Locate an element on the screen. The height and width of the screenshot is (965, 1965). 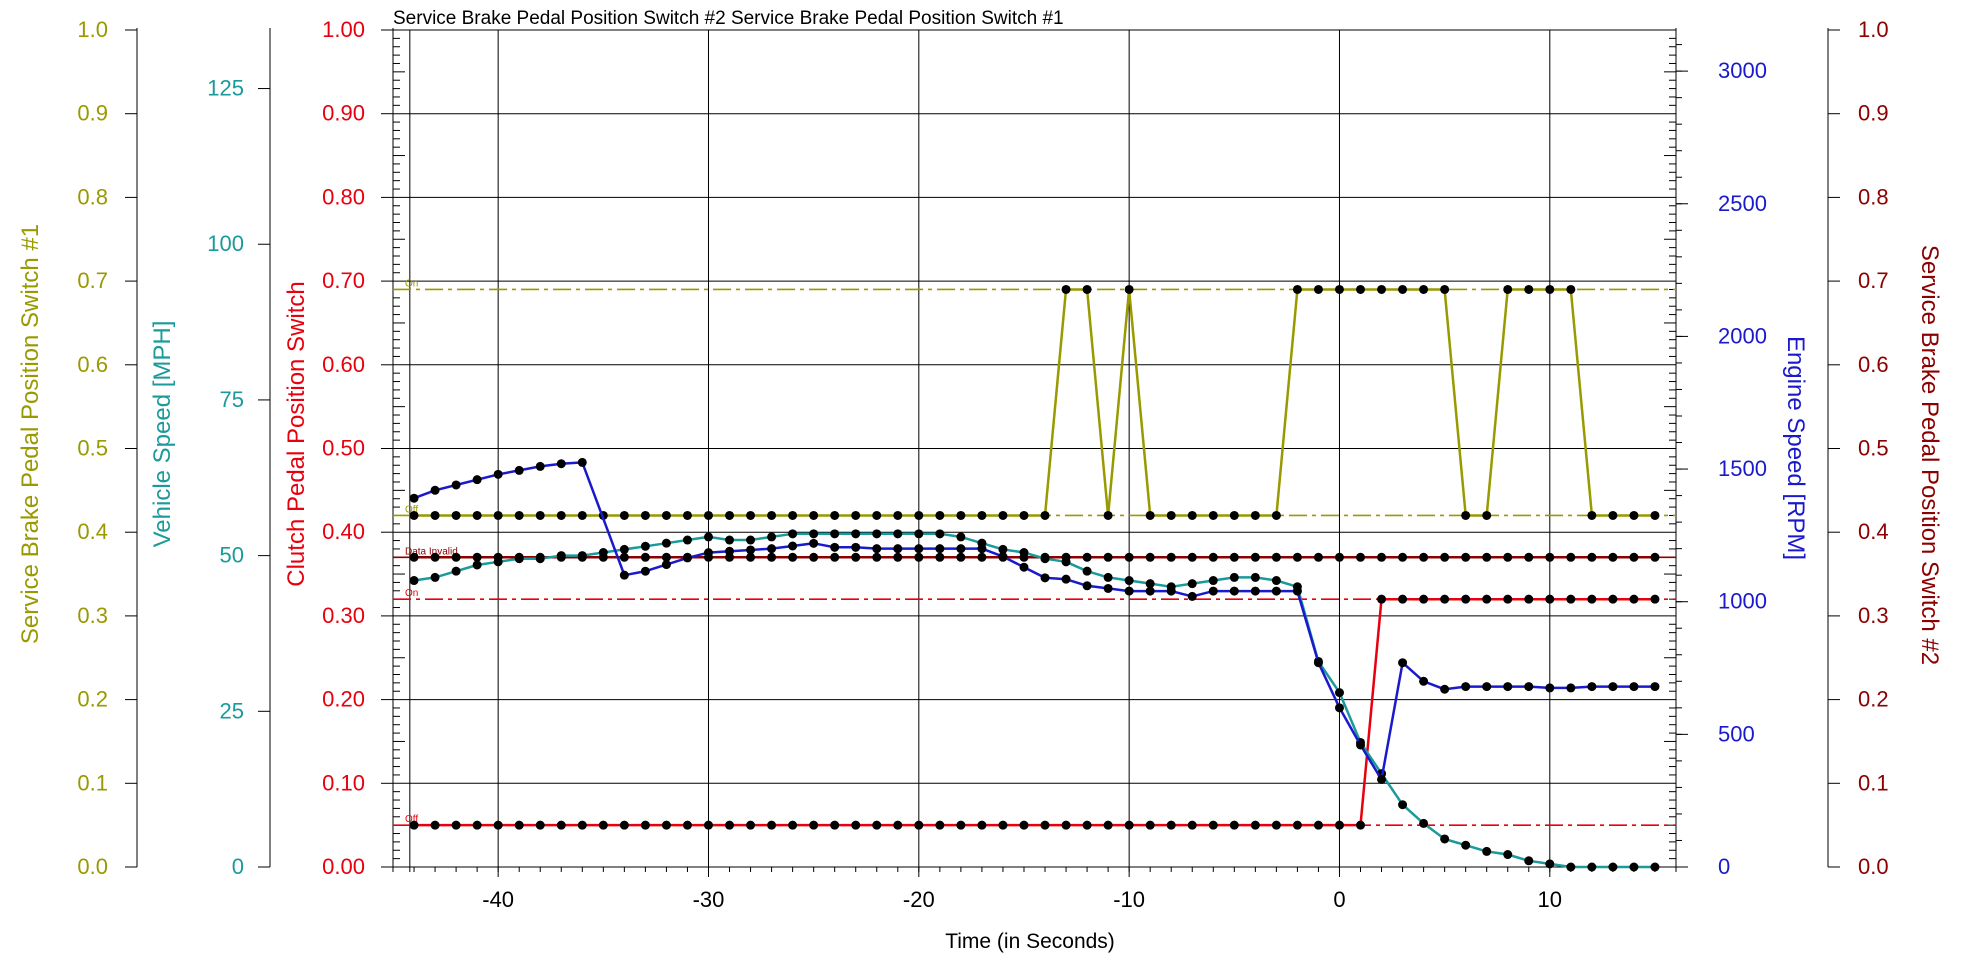
annotation-label: Off is located at coordinates (411, 509).